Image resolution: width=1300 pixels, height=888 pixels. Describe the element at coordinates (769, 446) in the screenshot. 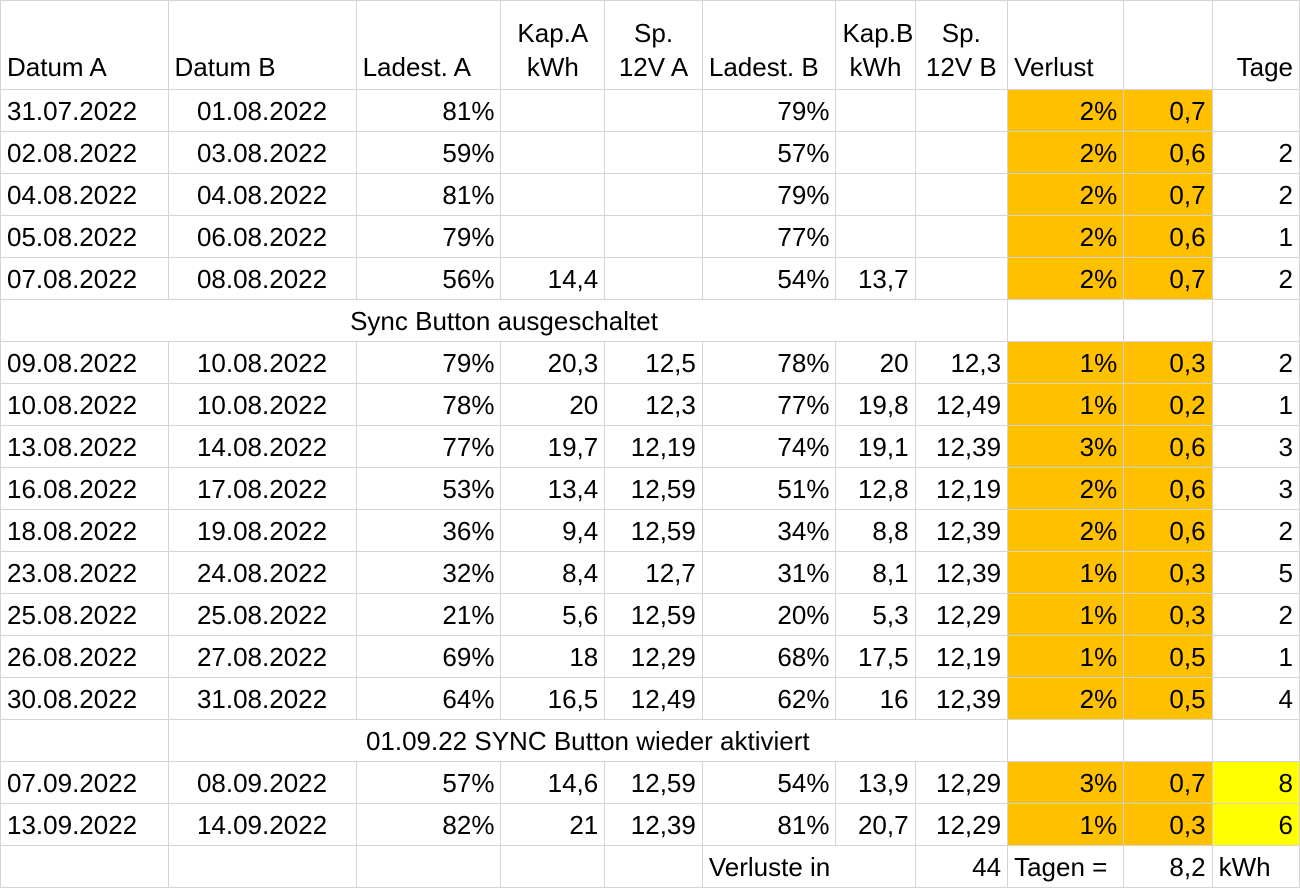

I see `data-cell: 74%` at that location.